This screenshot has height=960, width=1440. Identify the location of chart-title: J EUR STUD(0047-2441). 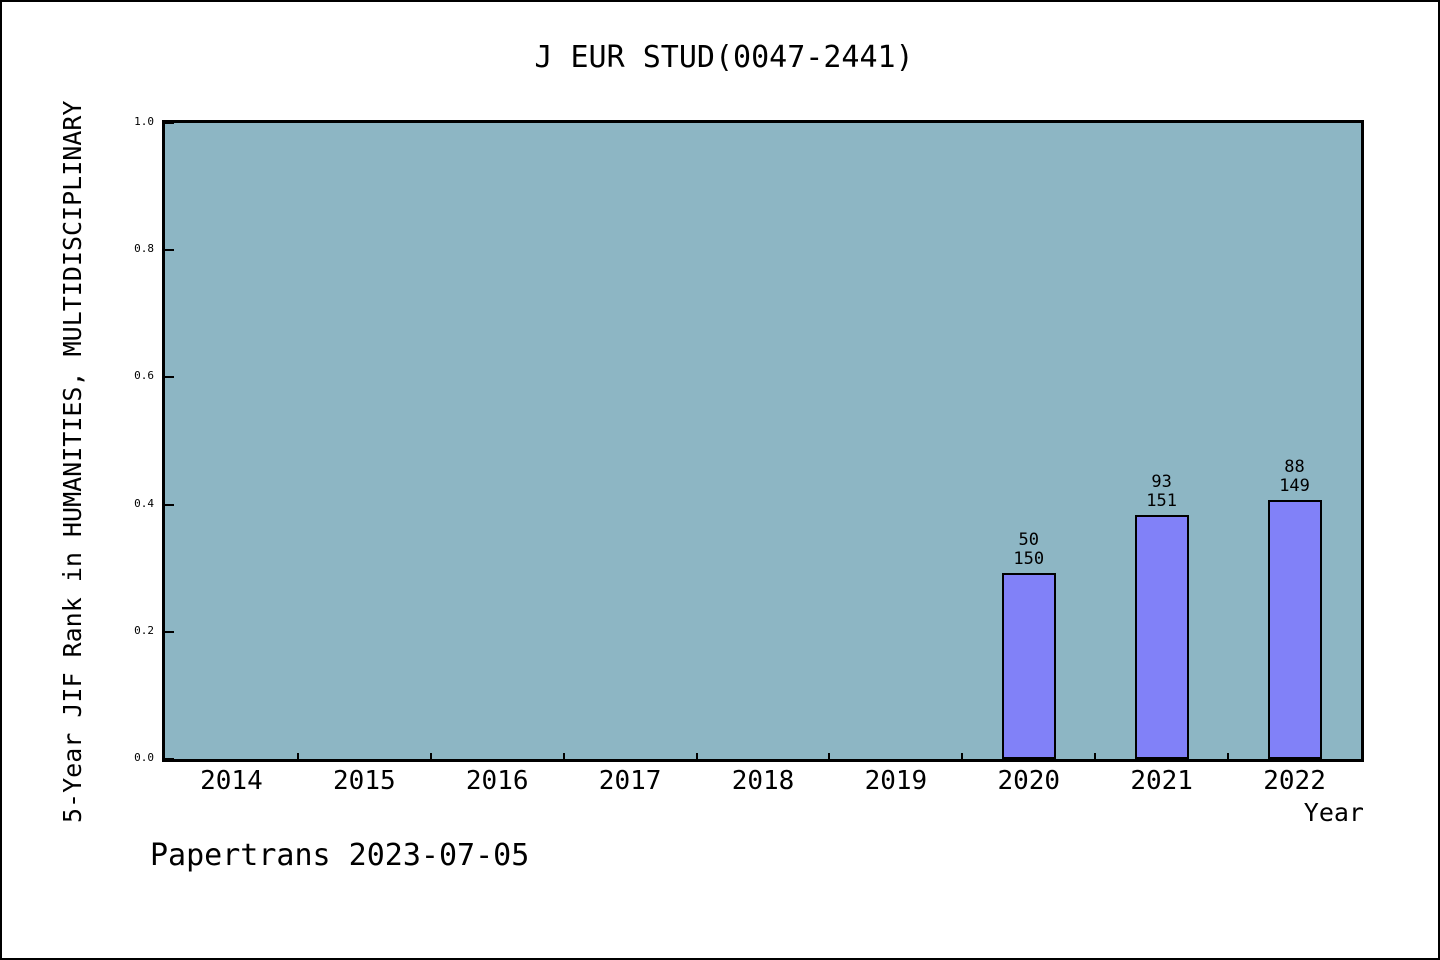
(724, 57).